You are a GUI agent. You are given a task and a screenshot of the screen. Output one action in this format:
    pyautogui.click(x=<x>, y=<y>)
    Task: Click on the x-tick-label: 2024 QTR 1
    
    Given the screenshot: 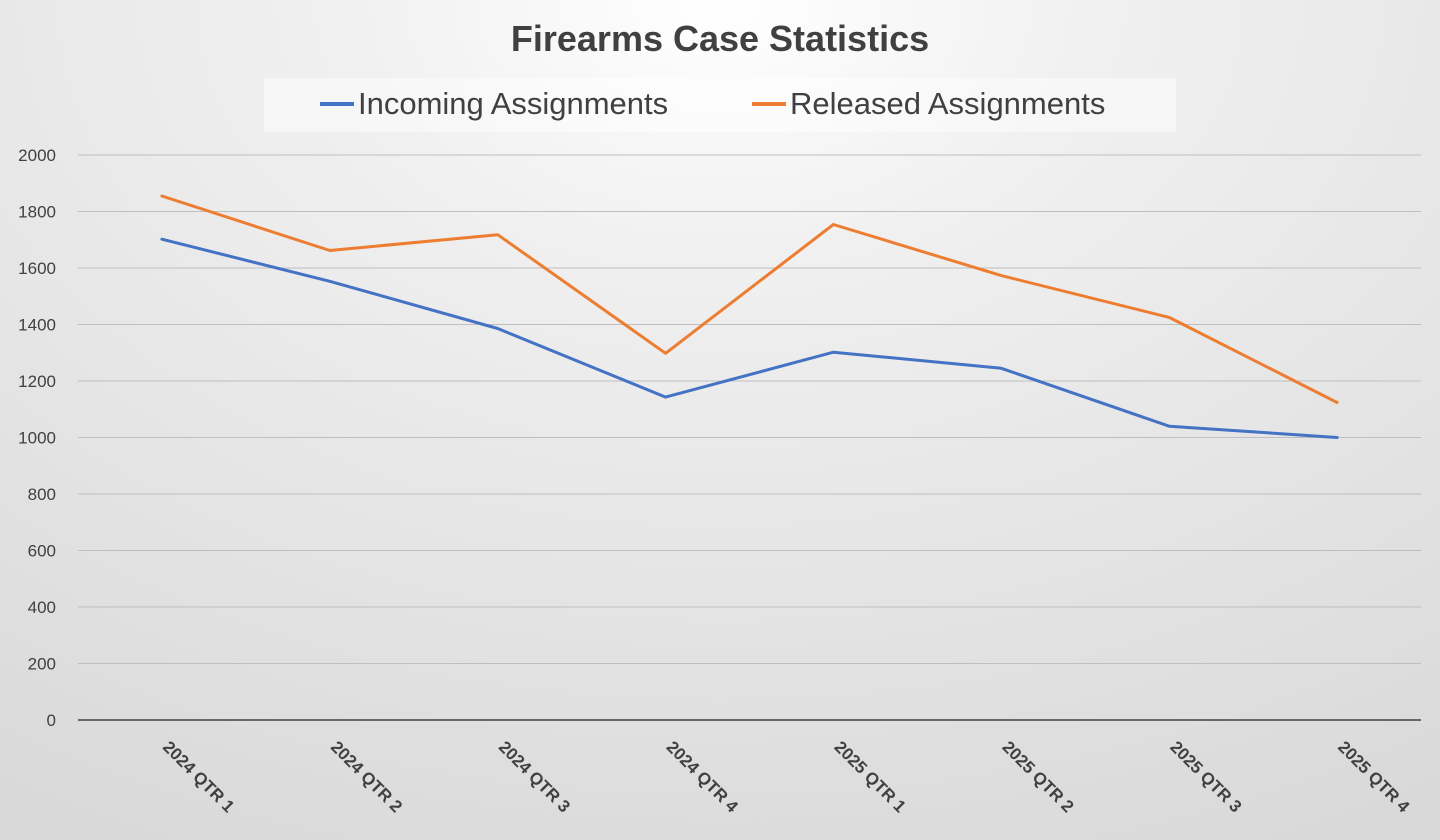 What is the action you would take?
    pyautogui.click(x=198, y=776)
    